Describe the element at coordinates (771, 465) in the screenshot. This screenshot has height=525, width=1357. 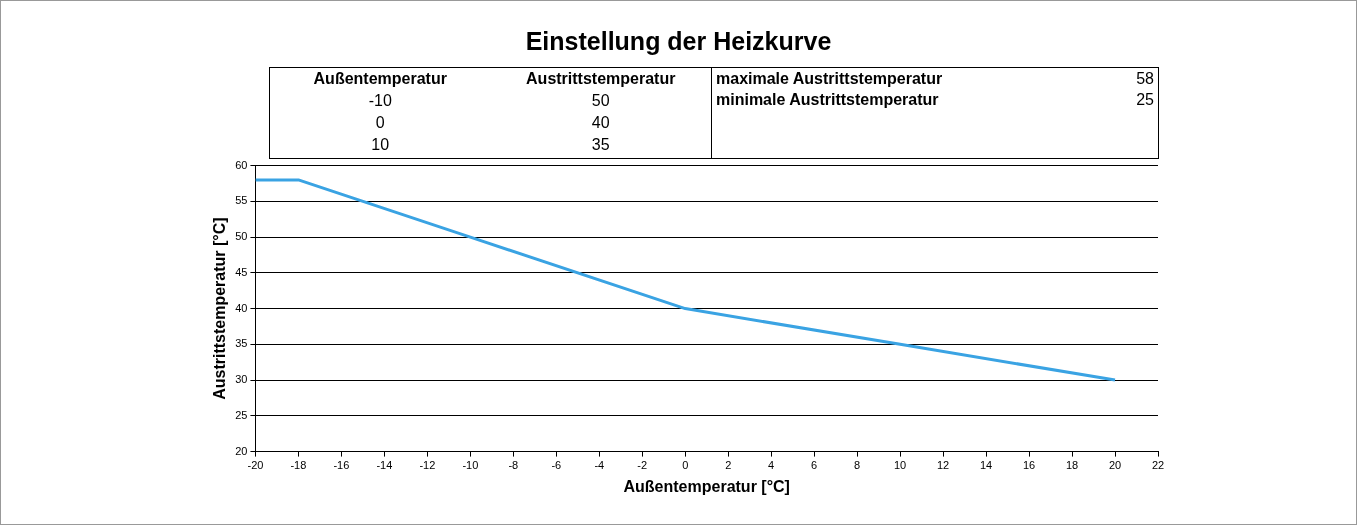
I see `x-tick-label: 4` at that location.